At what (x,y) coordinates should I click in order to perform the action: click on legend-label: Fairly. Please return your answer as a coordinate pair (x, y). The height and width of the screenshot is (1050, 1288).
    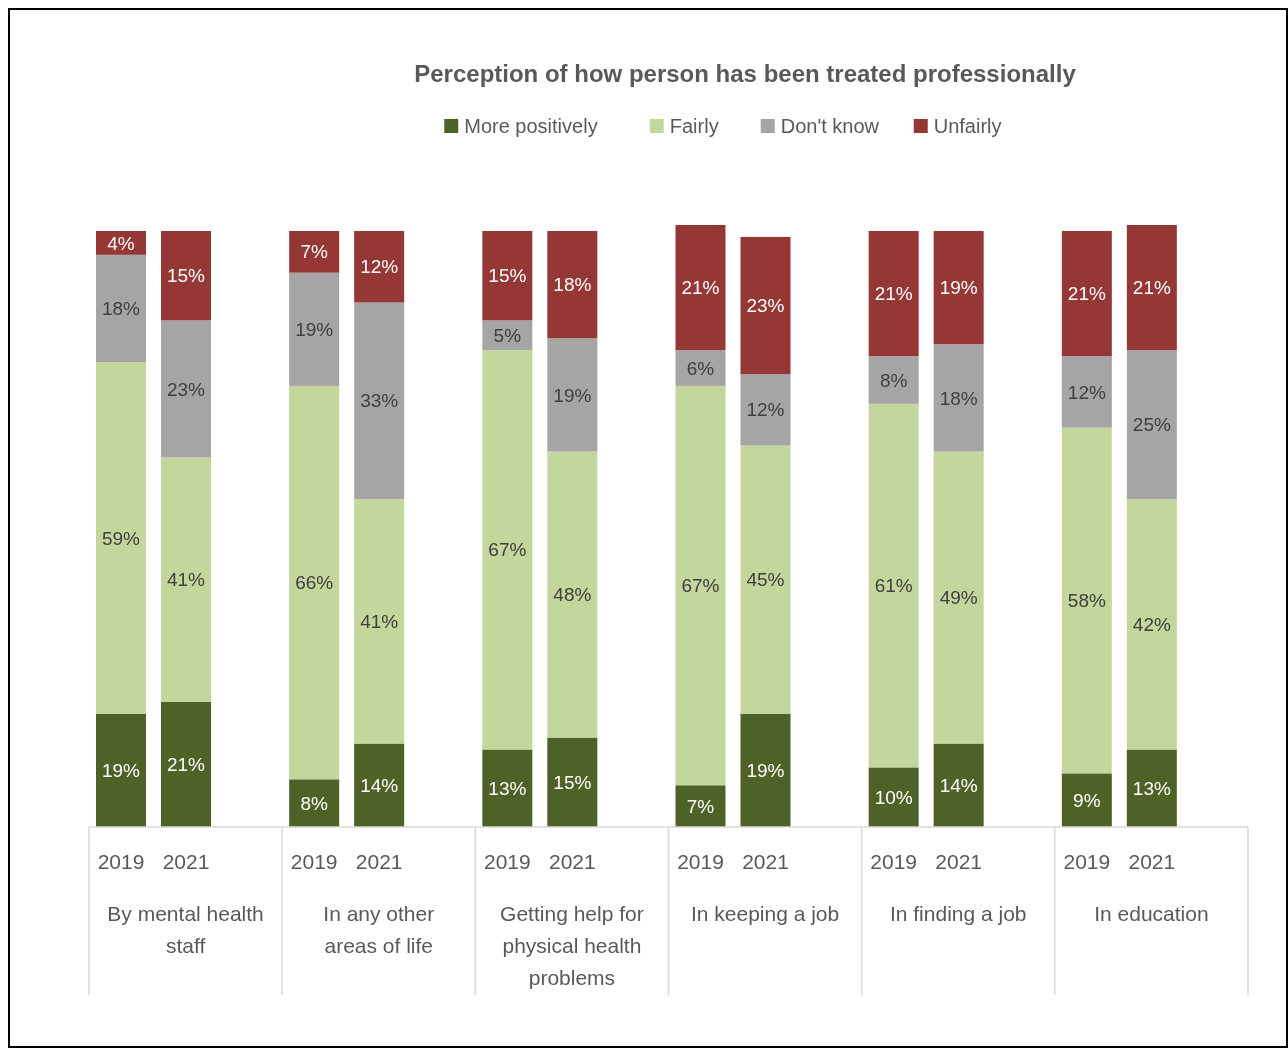
    Looking at the image, I should click on (694, 126).